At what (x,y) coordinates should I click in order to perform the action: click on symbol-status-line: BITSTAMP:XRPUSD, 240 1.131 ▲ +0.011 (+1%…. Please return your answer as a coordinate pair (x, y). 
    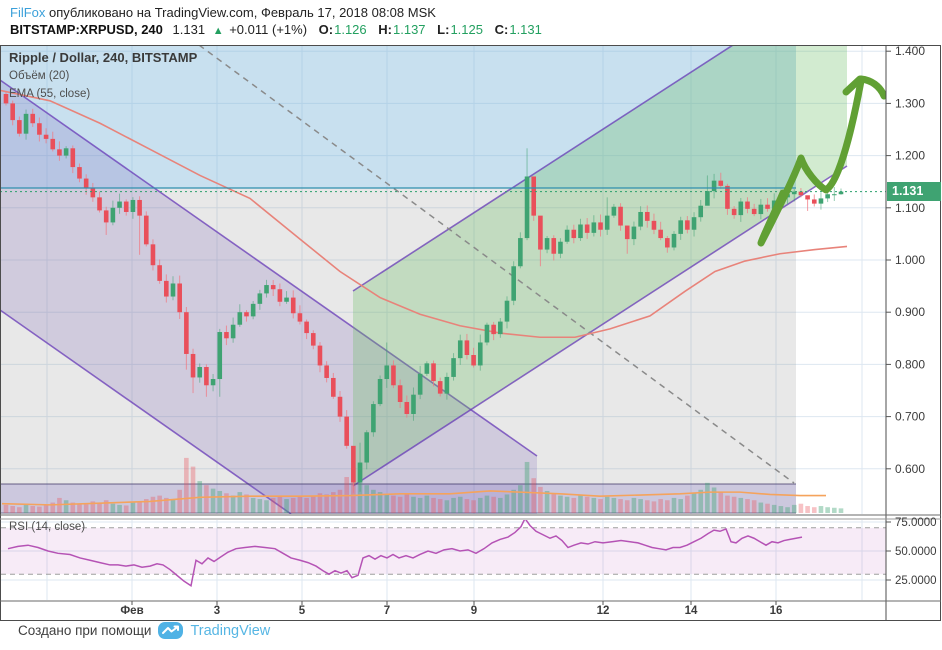
    Looking at the image, I should click on (276, 30).